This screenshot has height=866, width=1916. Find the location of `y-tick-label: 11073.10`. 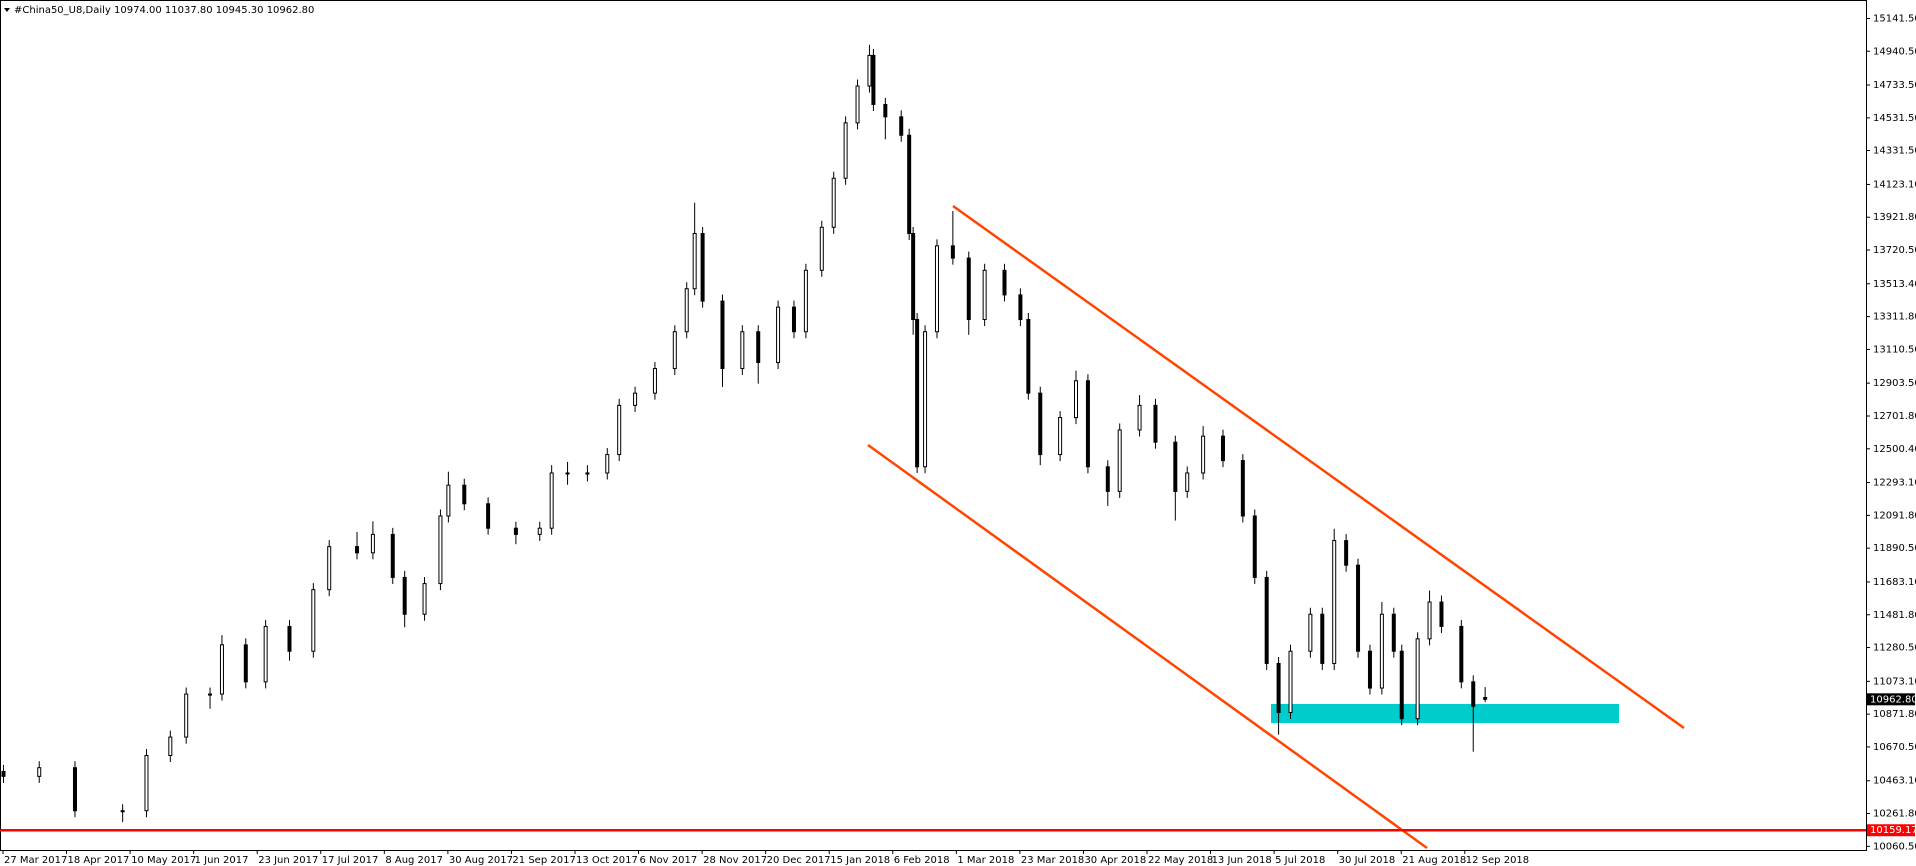

y-tick-label: 11073.10 is located at coordinates (1894, 681).